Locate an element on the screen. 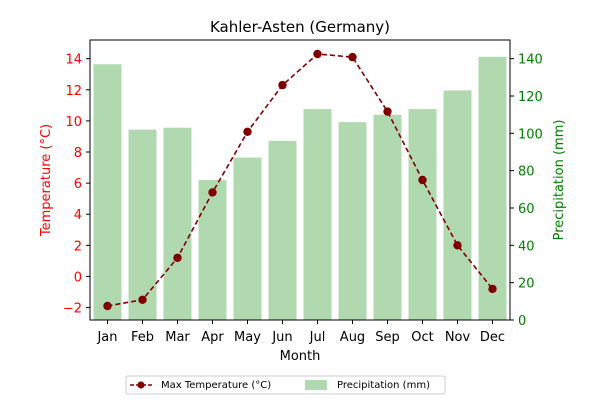  precipitation-bar-oct is located at coordinates (422, 214).